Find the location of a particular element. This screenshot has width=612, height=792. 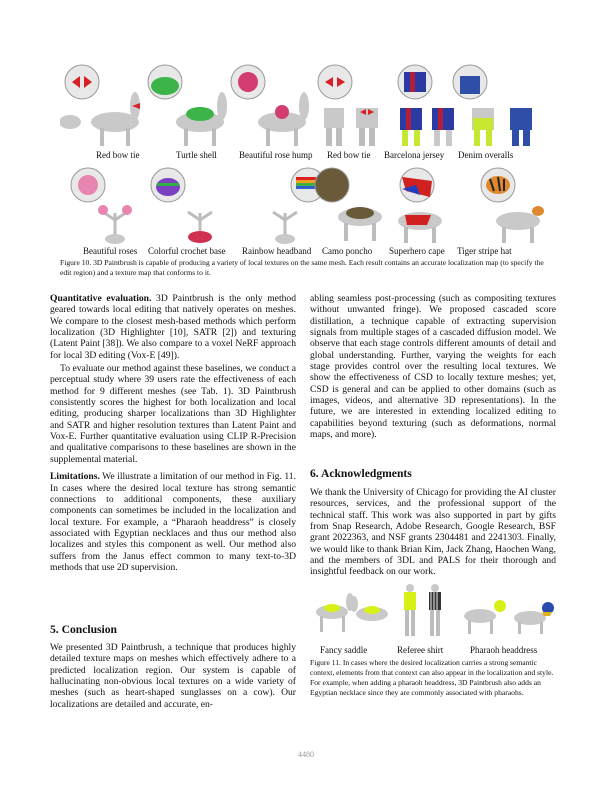

fig10-label-red-bow-tie-1: Red bow tie is located at coordinates (118, 155).